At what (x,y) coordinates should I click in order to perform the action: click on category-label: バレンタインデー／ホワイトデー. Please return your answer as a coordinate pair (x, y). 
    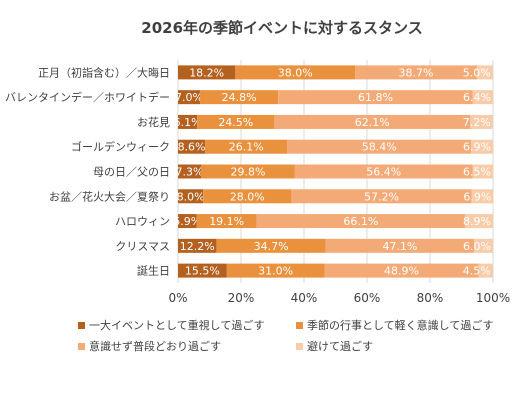
    Looking at the image, I should click on (87, 97).